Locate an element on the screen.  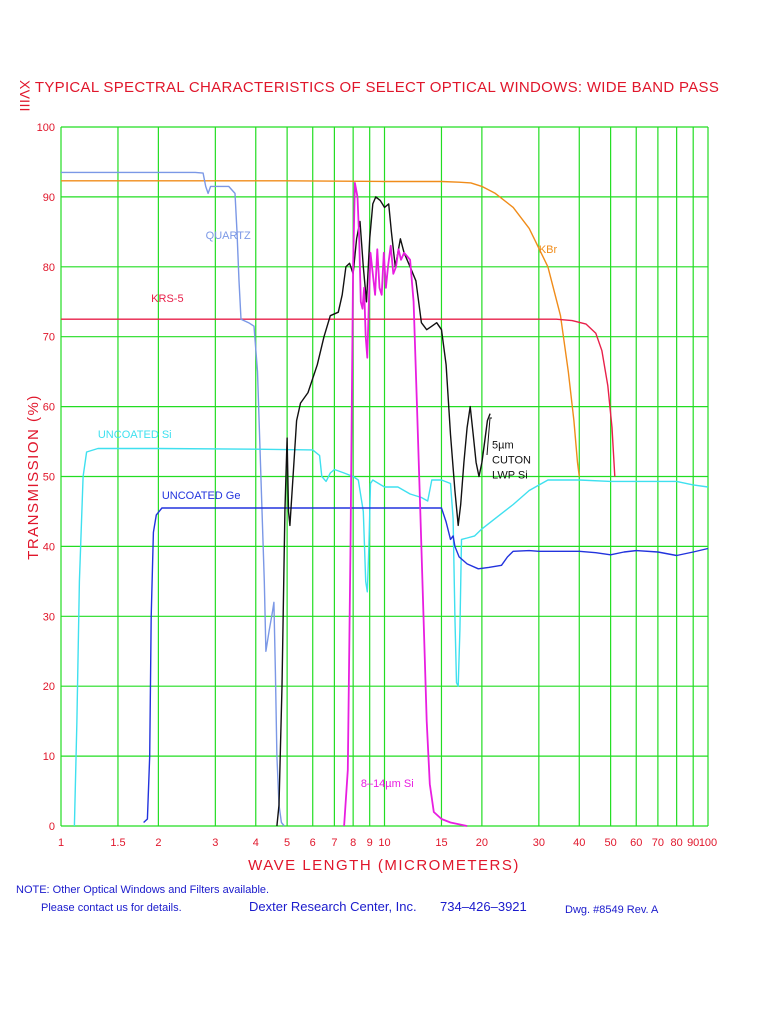
corner-mark: XVIII is located at coordinates (25, 96).